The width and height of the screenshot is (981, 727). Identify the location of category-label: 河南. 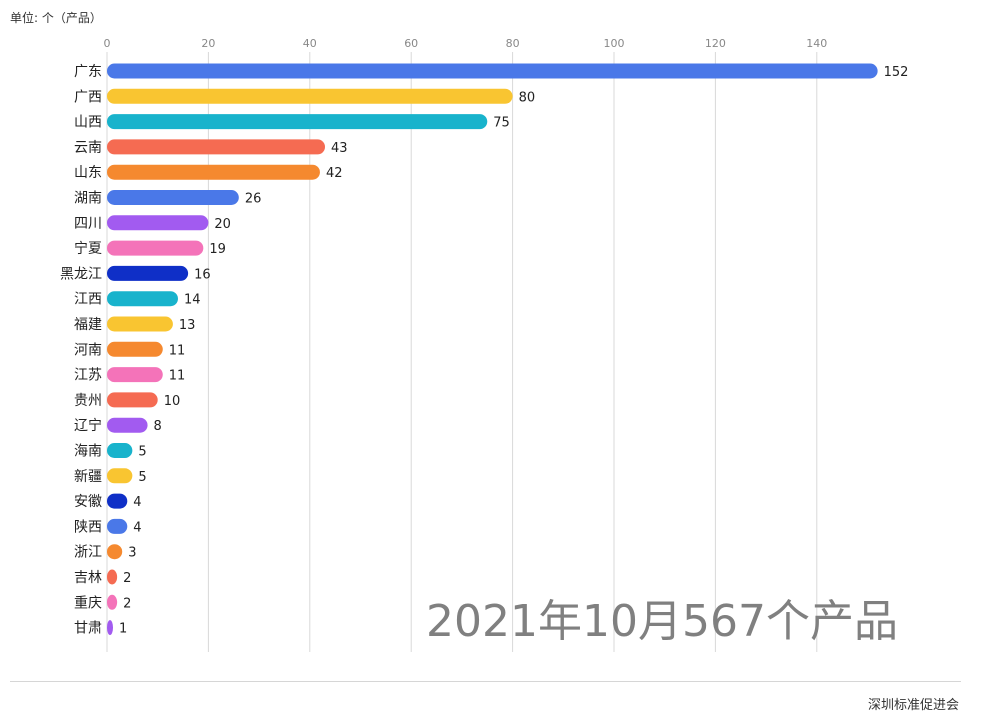
(88, 350).